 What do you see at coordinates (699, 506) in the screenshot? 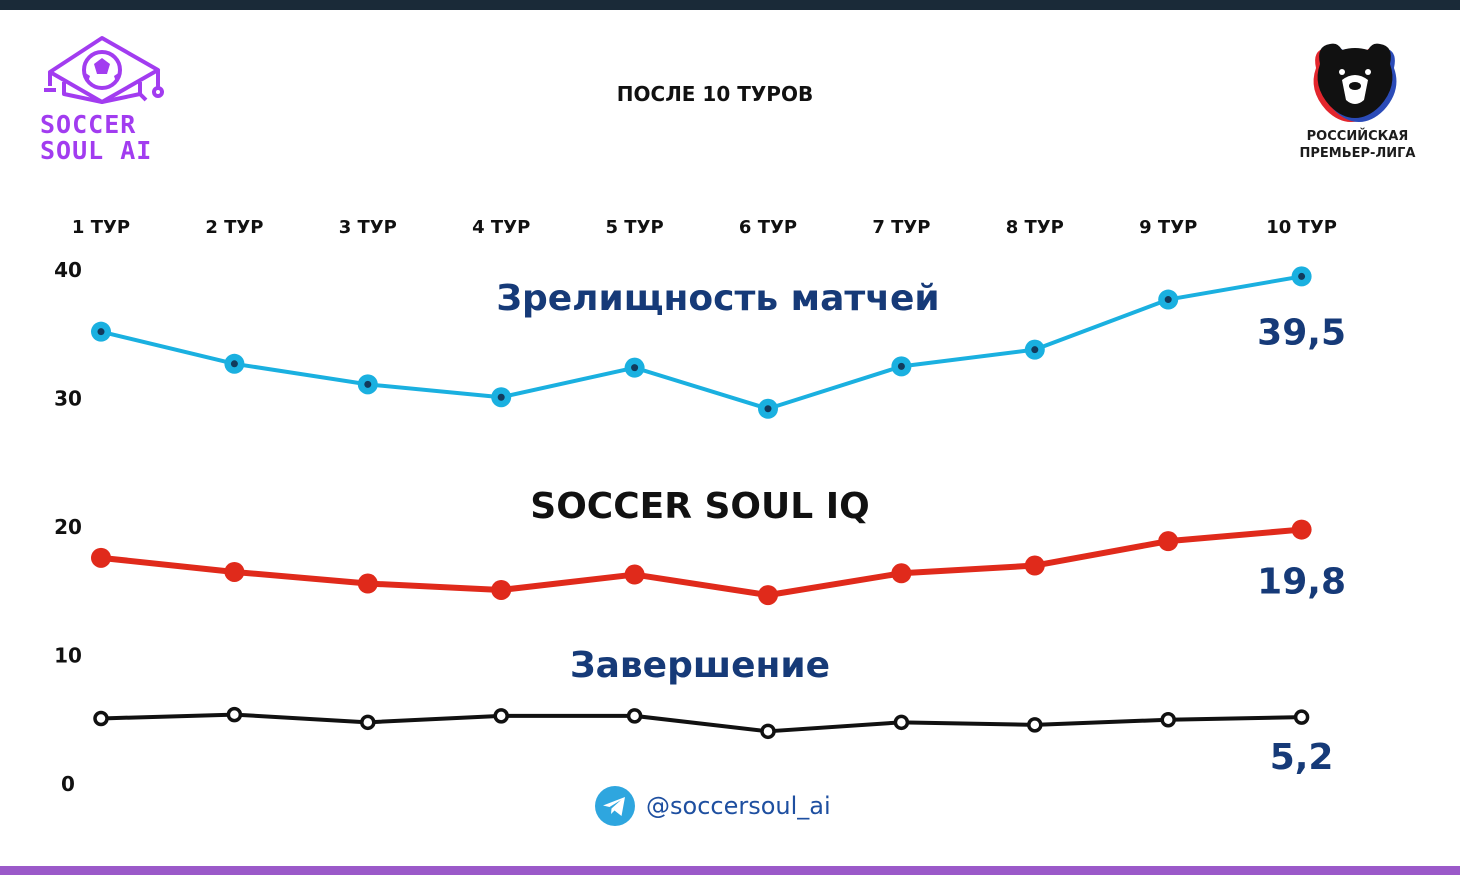
I see `series-label: SOCCER SOUL IQ` at bounding box center [699, 506].